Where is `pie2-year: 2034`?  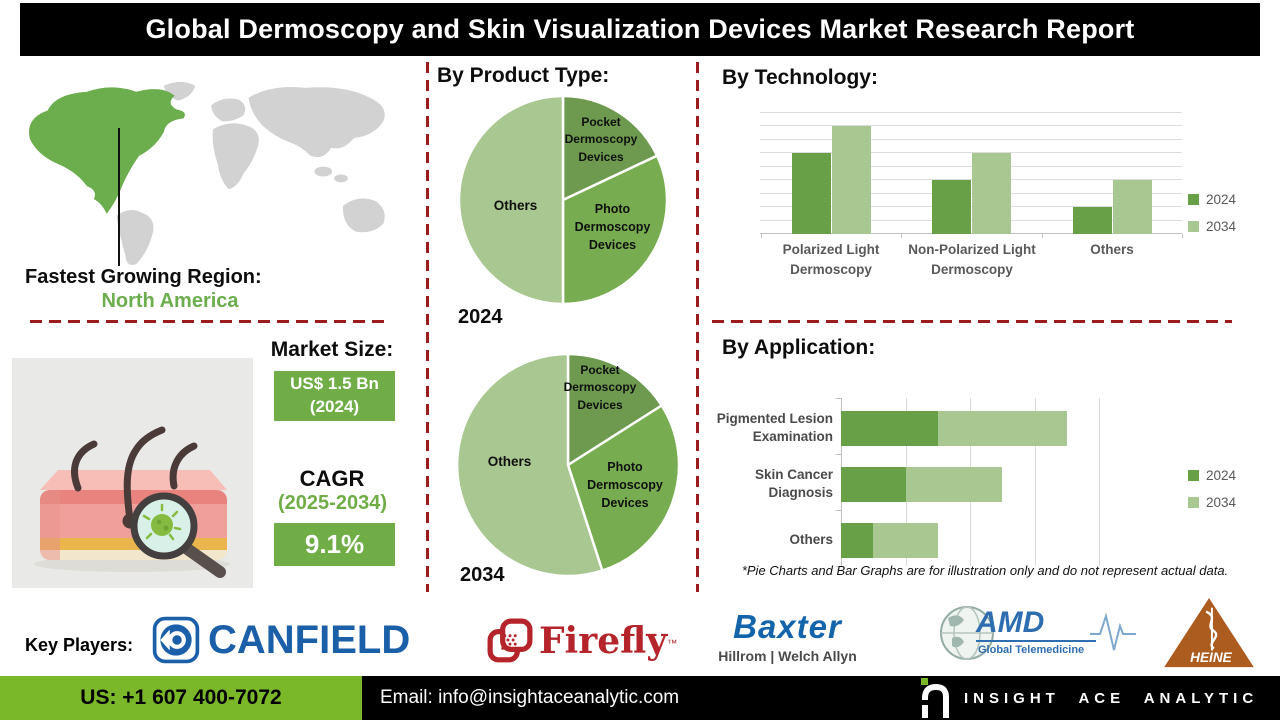 pie2-year: 2034 is located at coordinates (482, 575).